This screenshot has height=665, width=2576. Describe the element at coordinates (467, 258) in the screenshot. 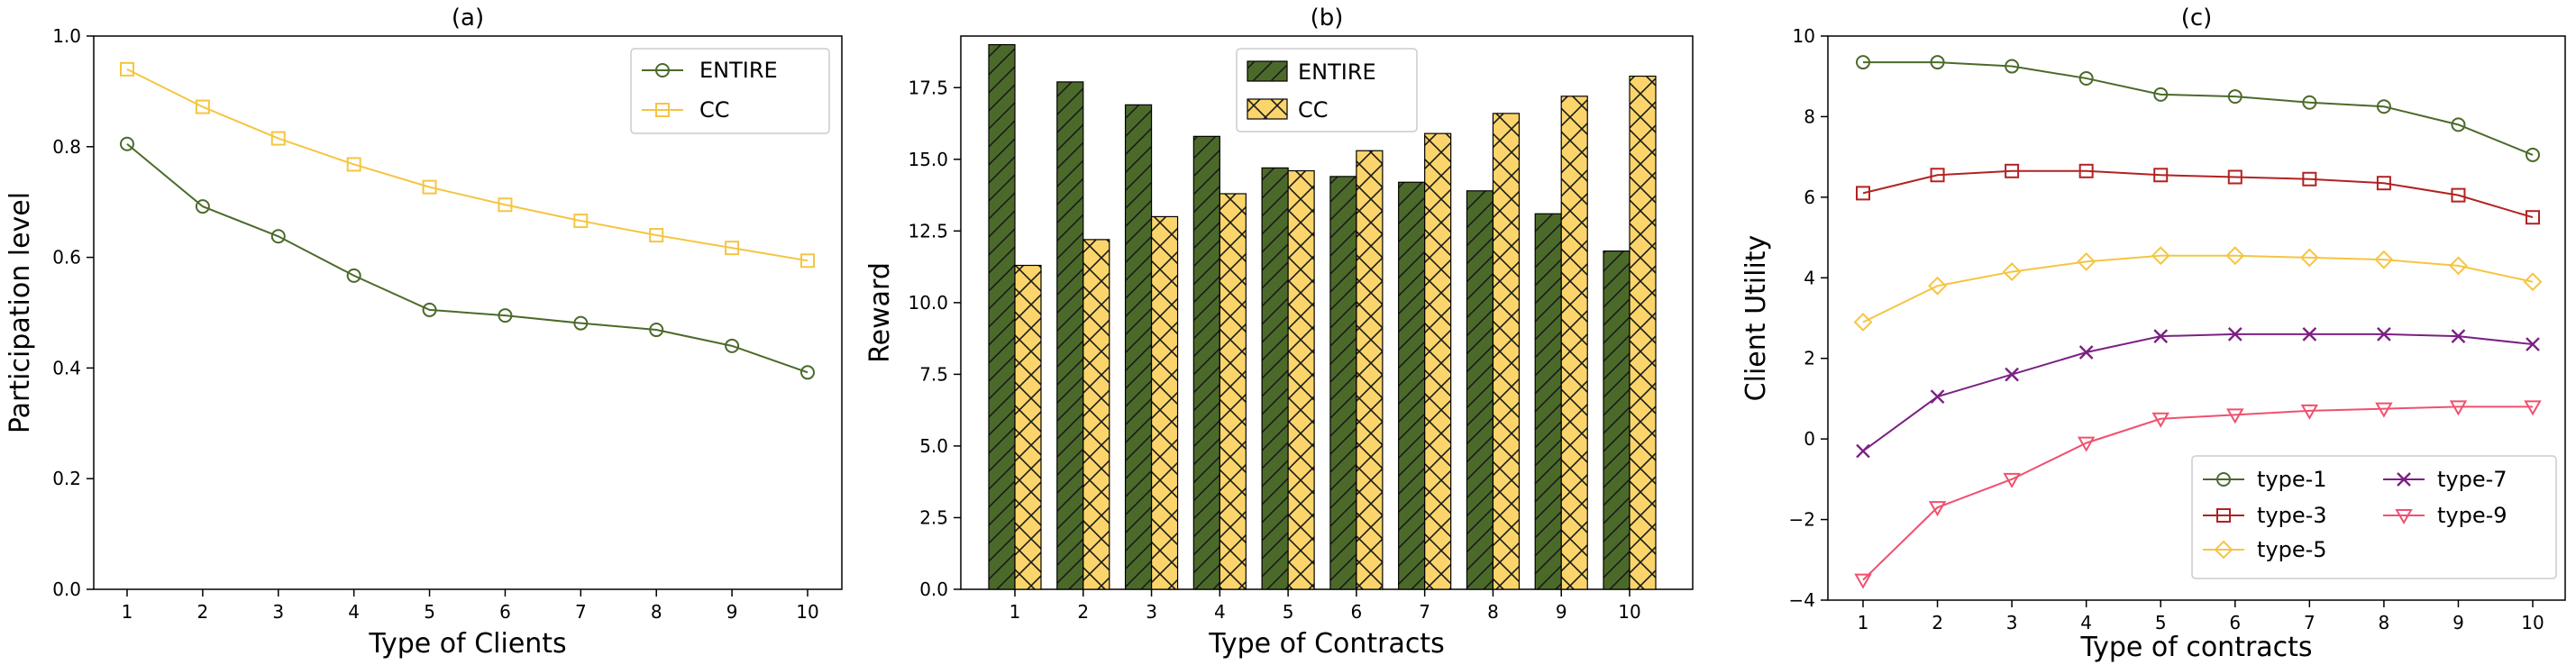

I see `a-line-entire` at that location.